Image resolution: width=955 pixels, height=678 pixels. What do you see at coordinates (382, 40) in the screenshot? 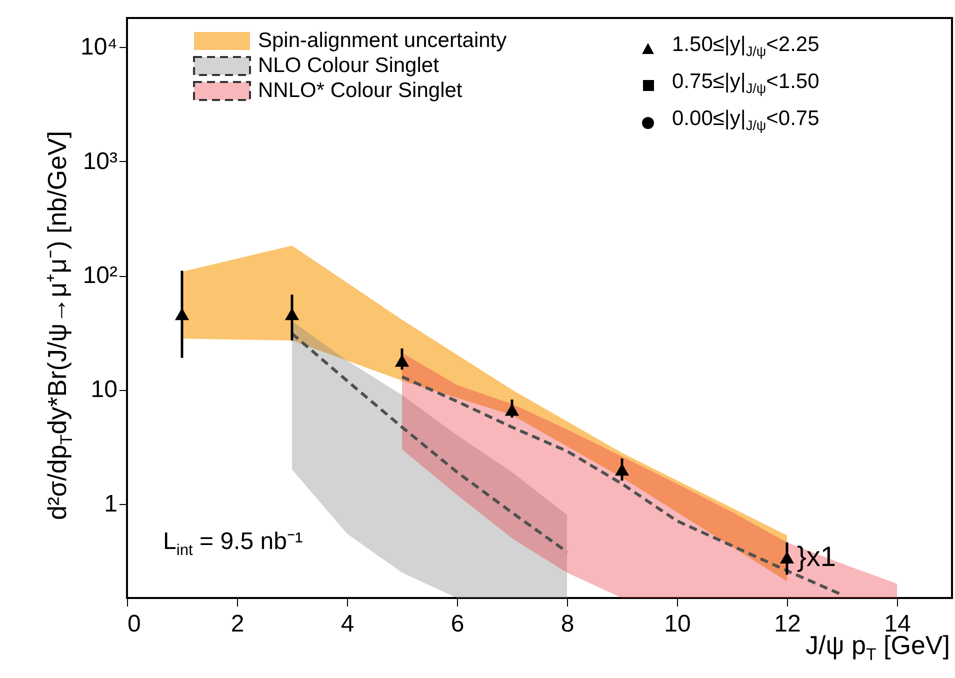
I see `legend-label: Spin-alignment uncertainty` at bounding box center [382, 40].